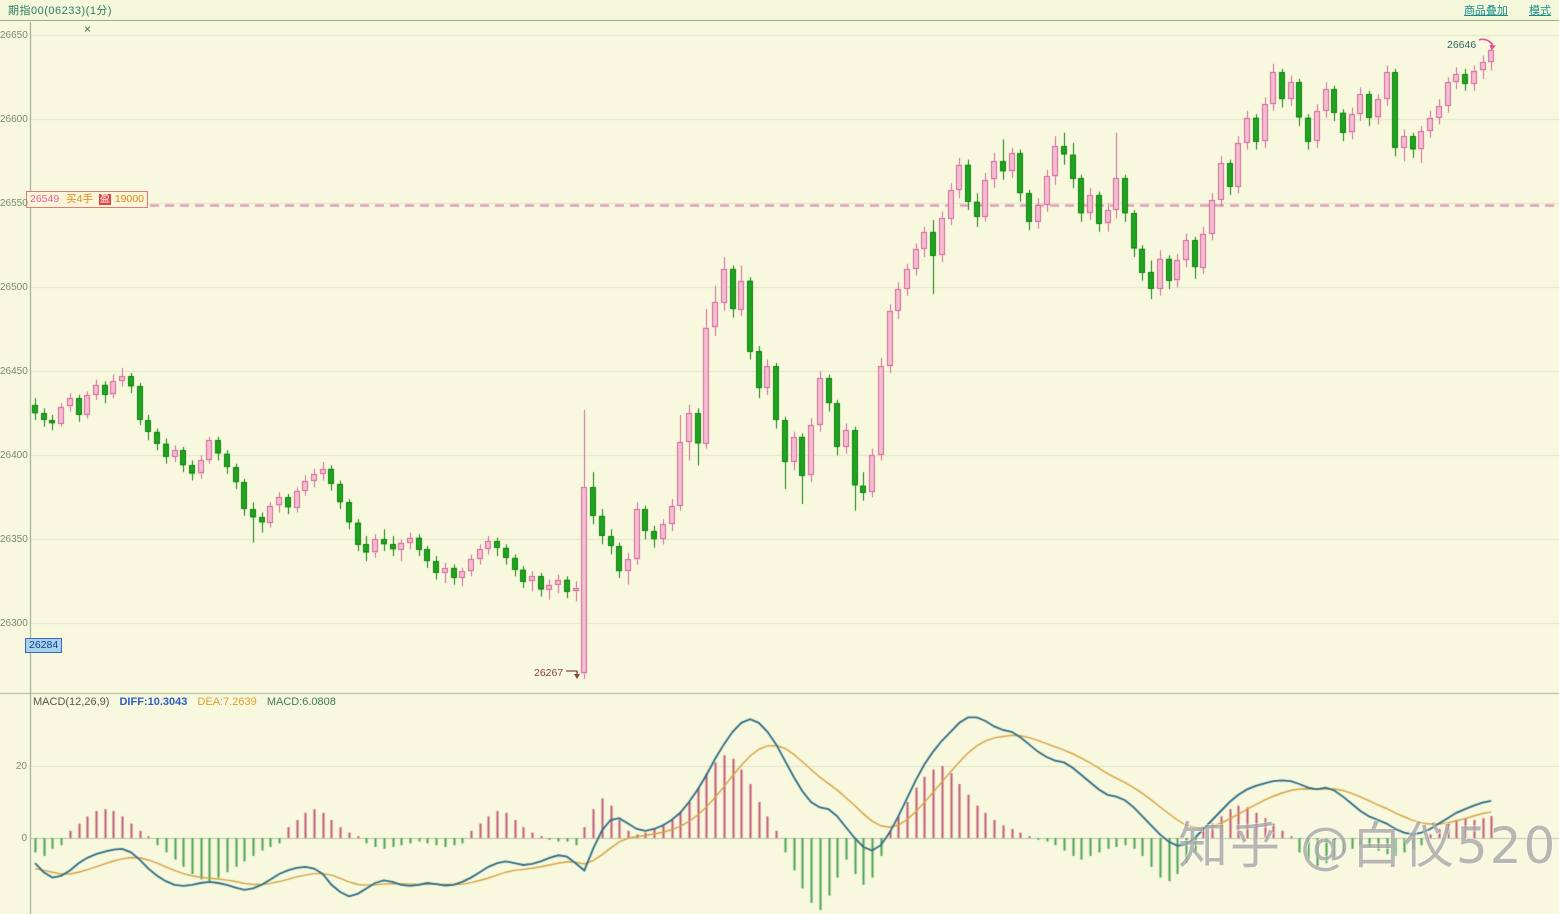 The image size is (1559, 914). Describe the element at coordinates (1462, 45) in the screenshot. I see `latest-high-value: 26646` at that location.